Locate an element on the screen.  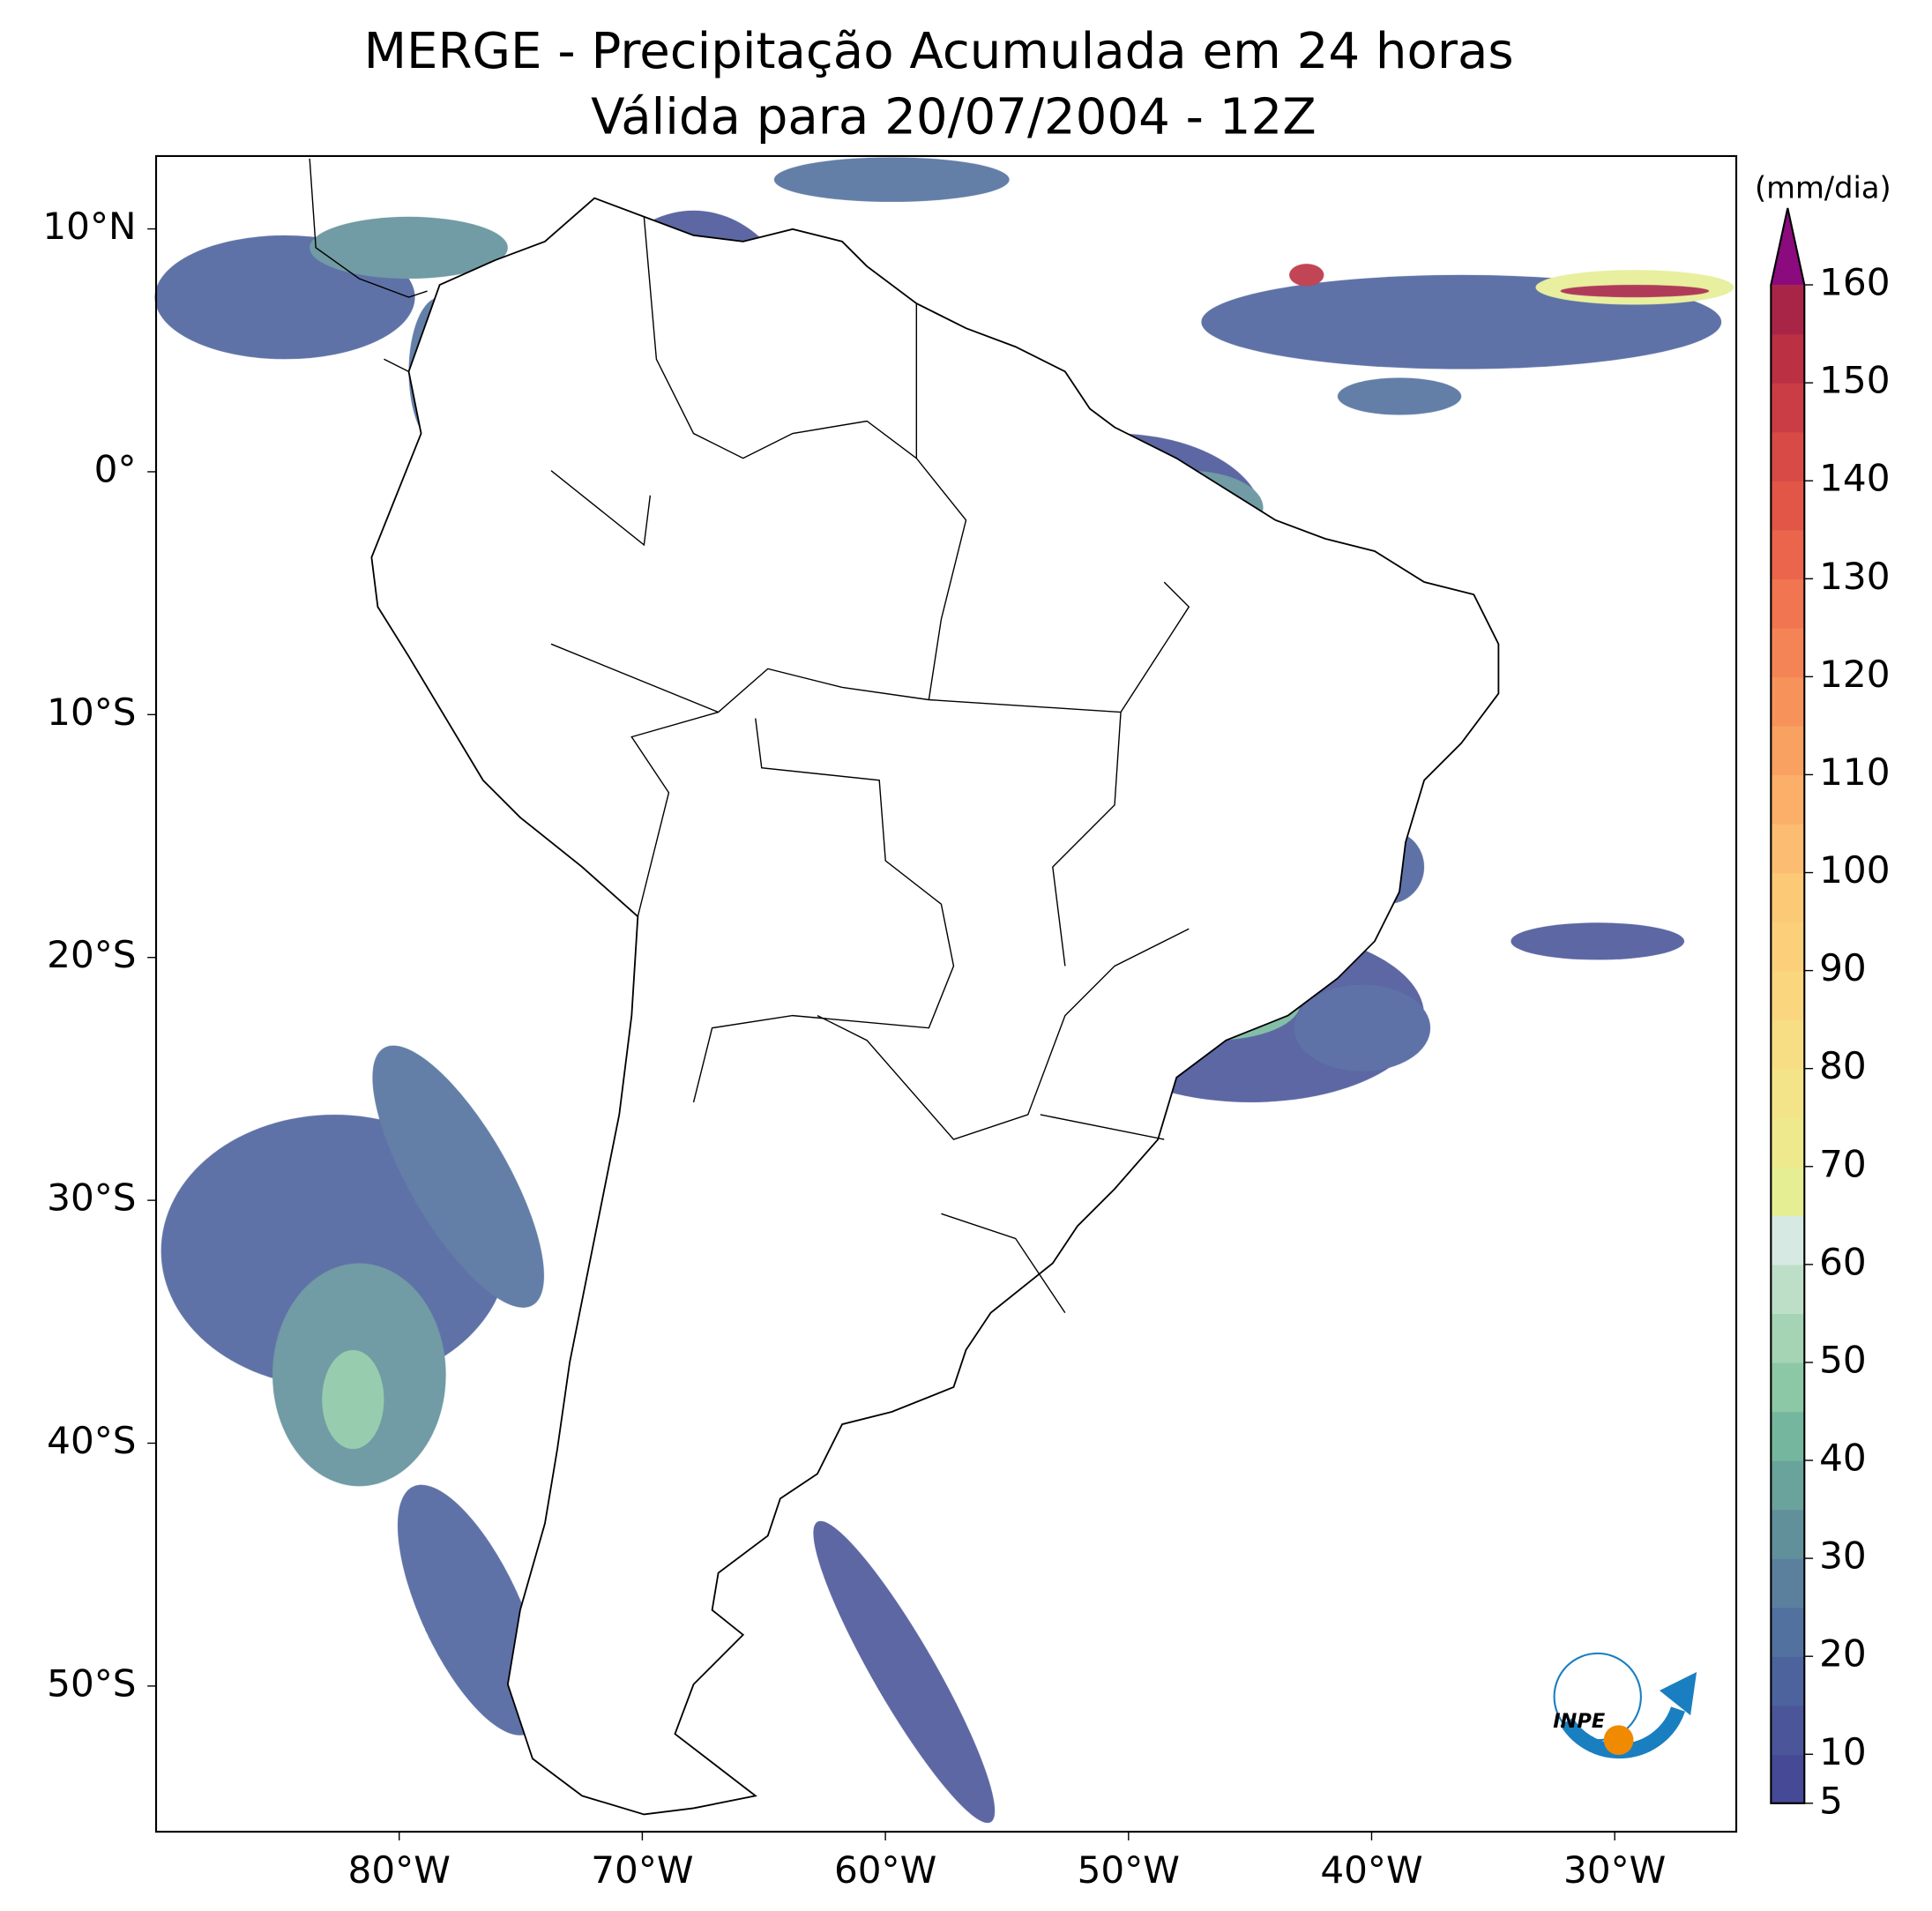
colorbar-tick-label: 60 is located at coordinates (1843, 1261).